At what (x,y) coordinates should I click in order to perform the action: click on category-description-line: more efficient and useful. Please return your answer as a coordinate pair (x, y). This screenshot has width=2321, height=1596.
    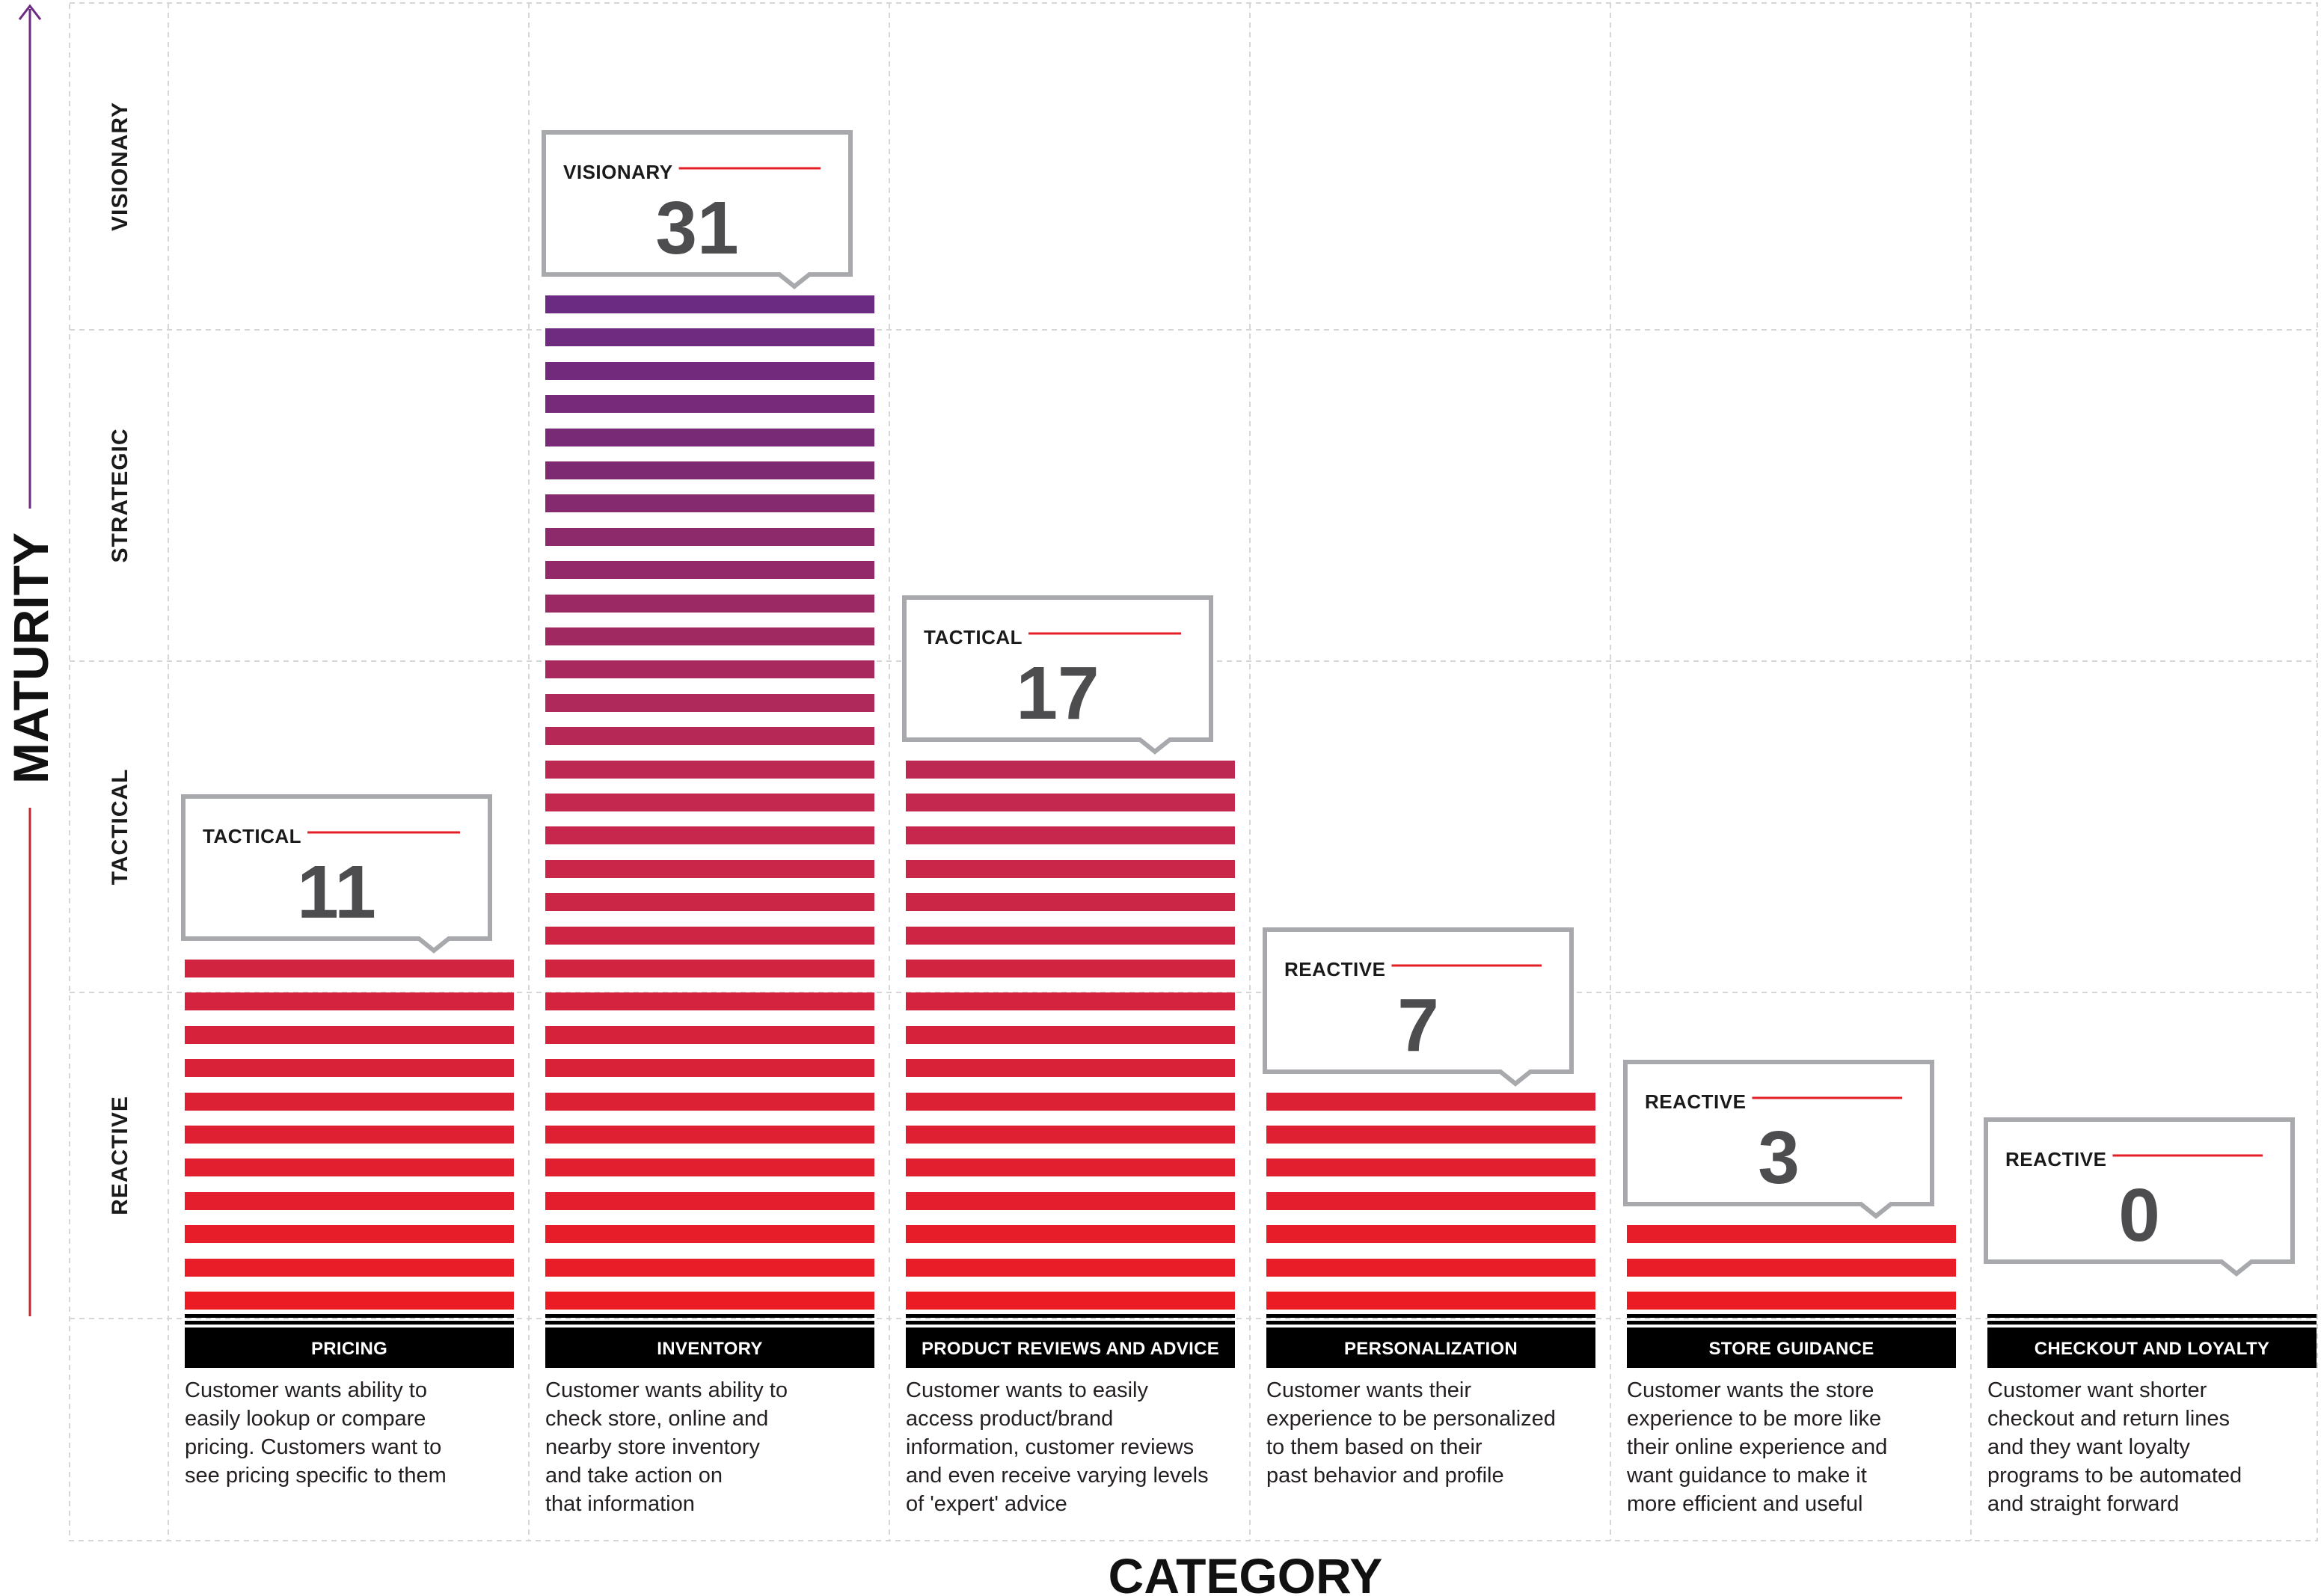
    Looking at the image, I should click on (1745, 1504).